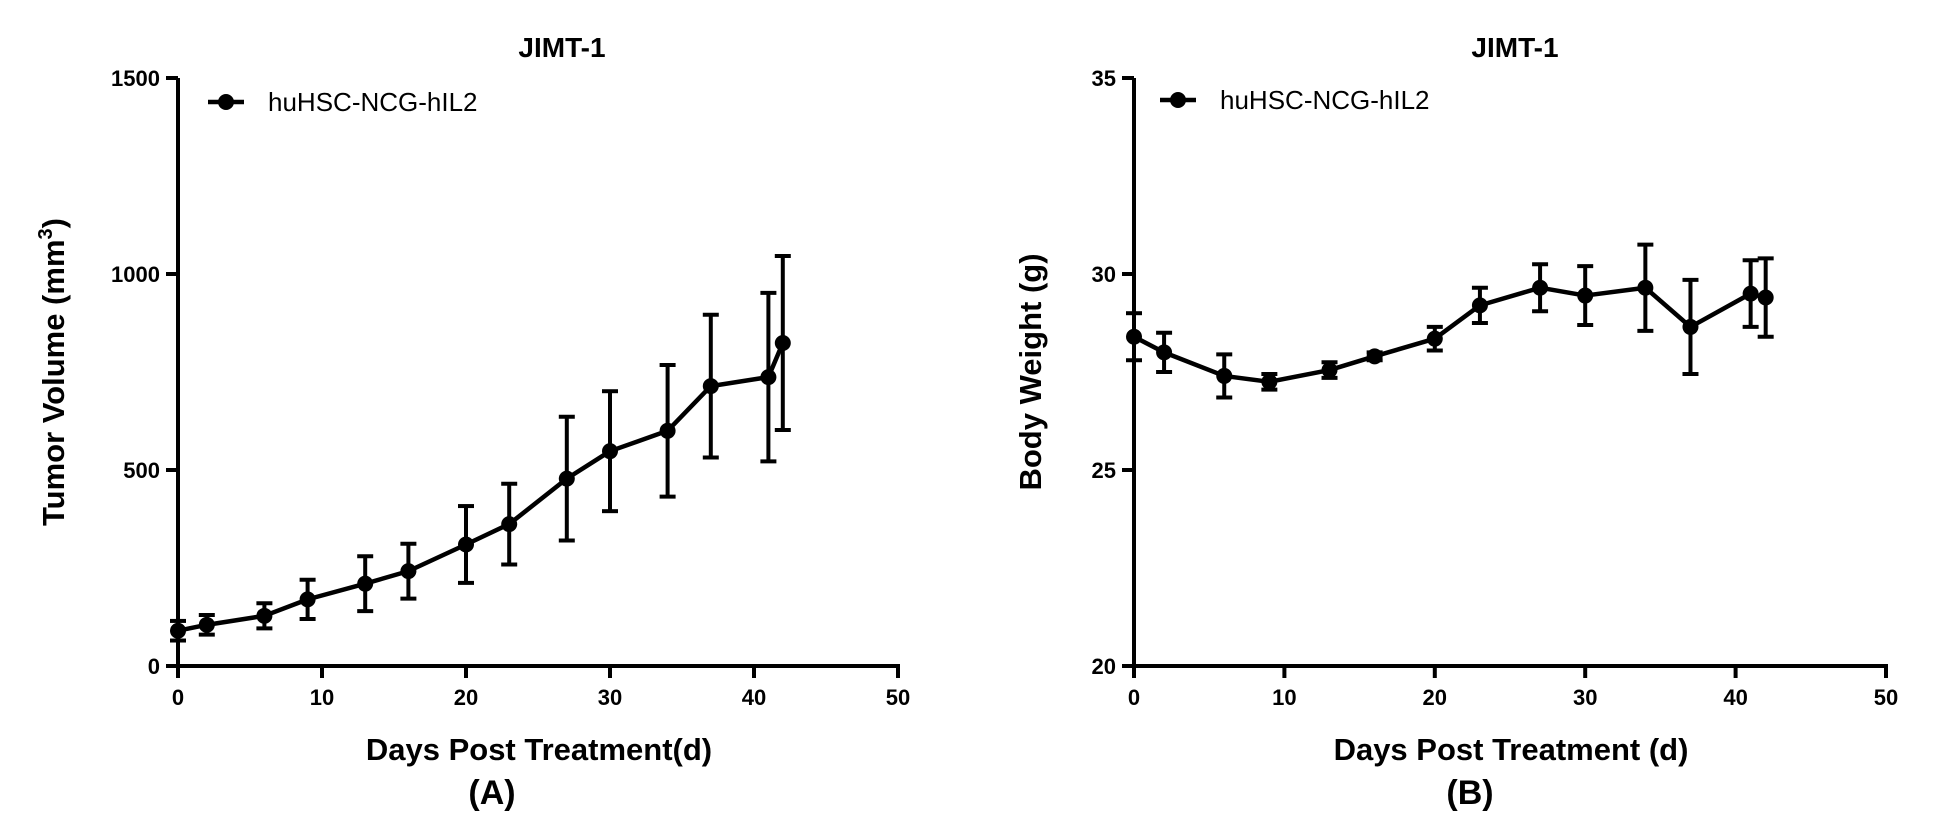  Describe the element at coordinates (491, 793) in the screenshot. I see `panel-label-a: (A)` at that location.